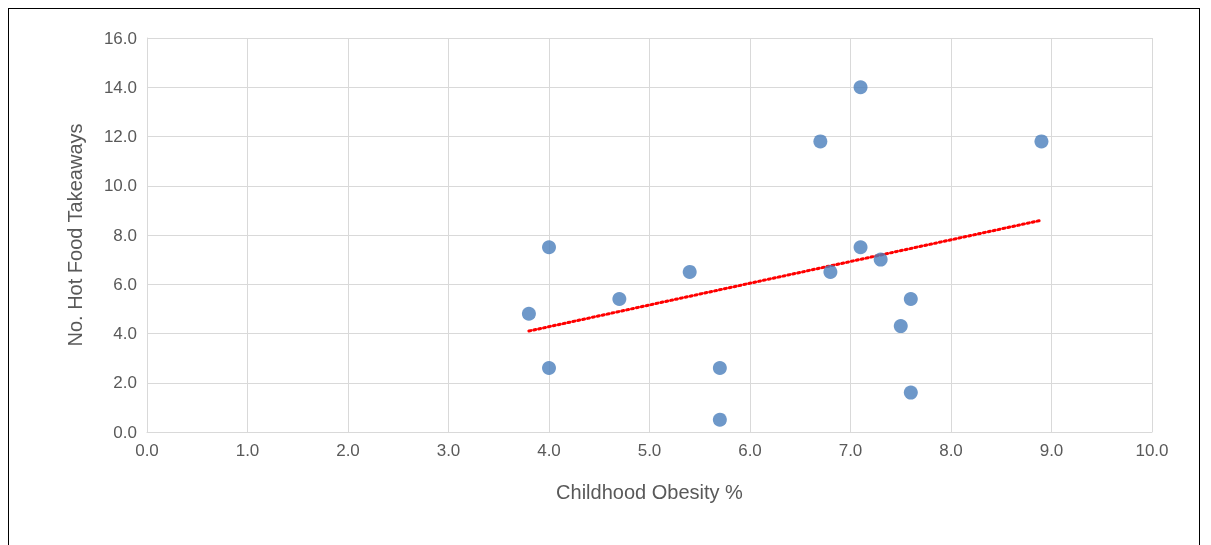  What do you see at coordinates (448, 450) in the screenshot?
I see `x-tick-label: 3.0` at bounding box center [448, 450].